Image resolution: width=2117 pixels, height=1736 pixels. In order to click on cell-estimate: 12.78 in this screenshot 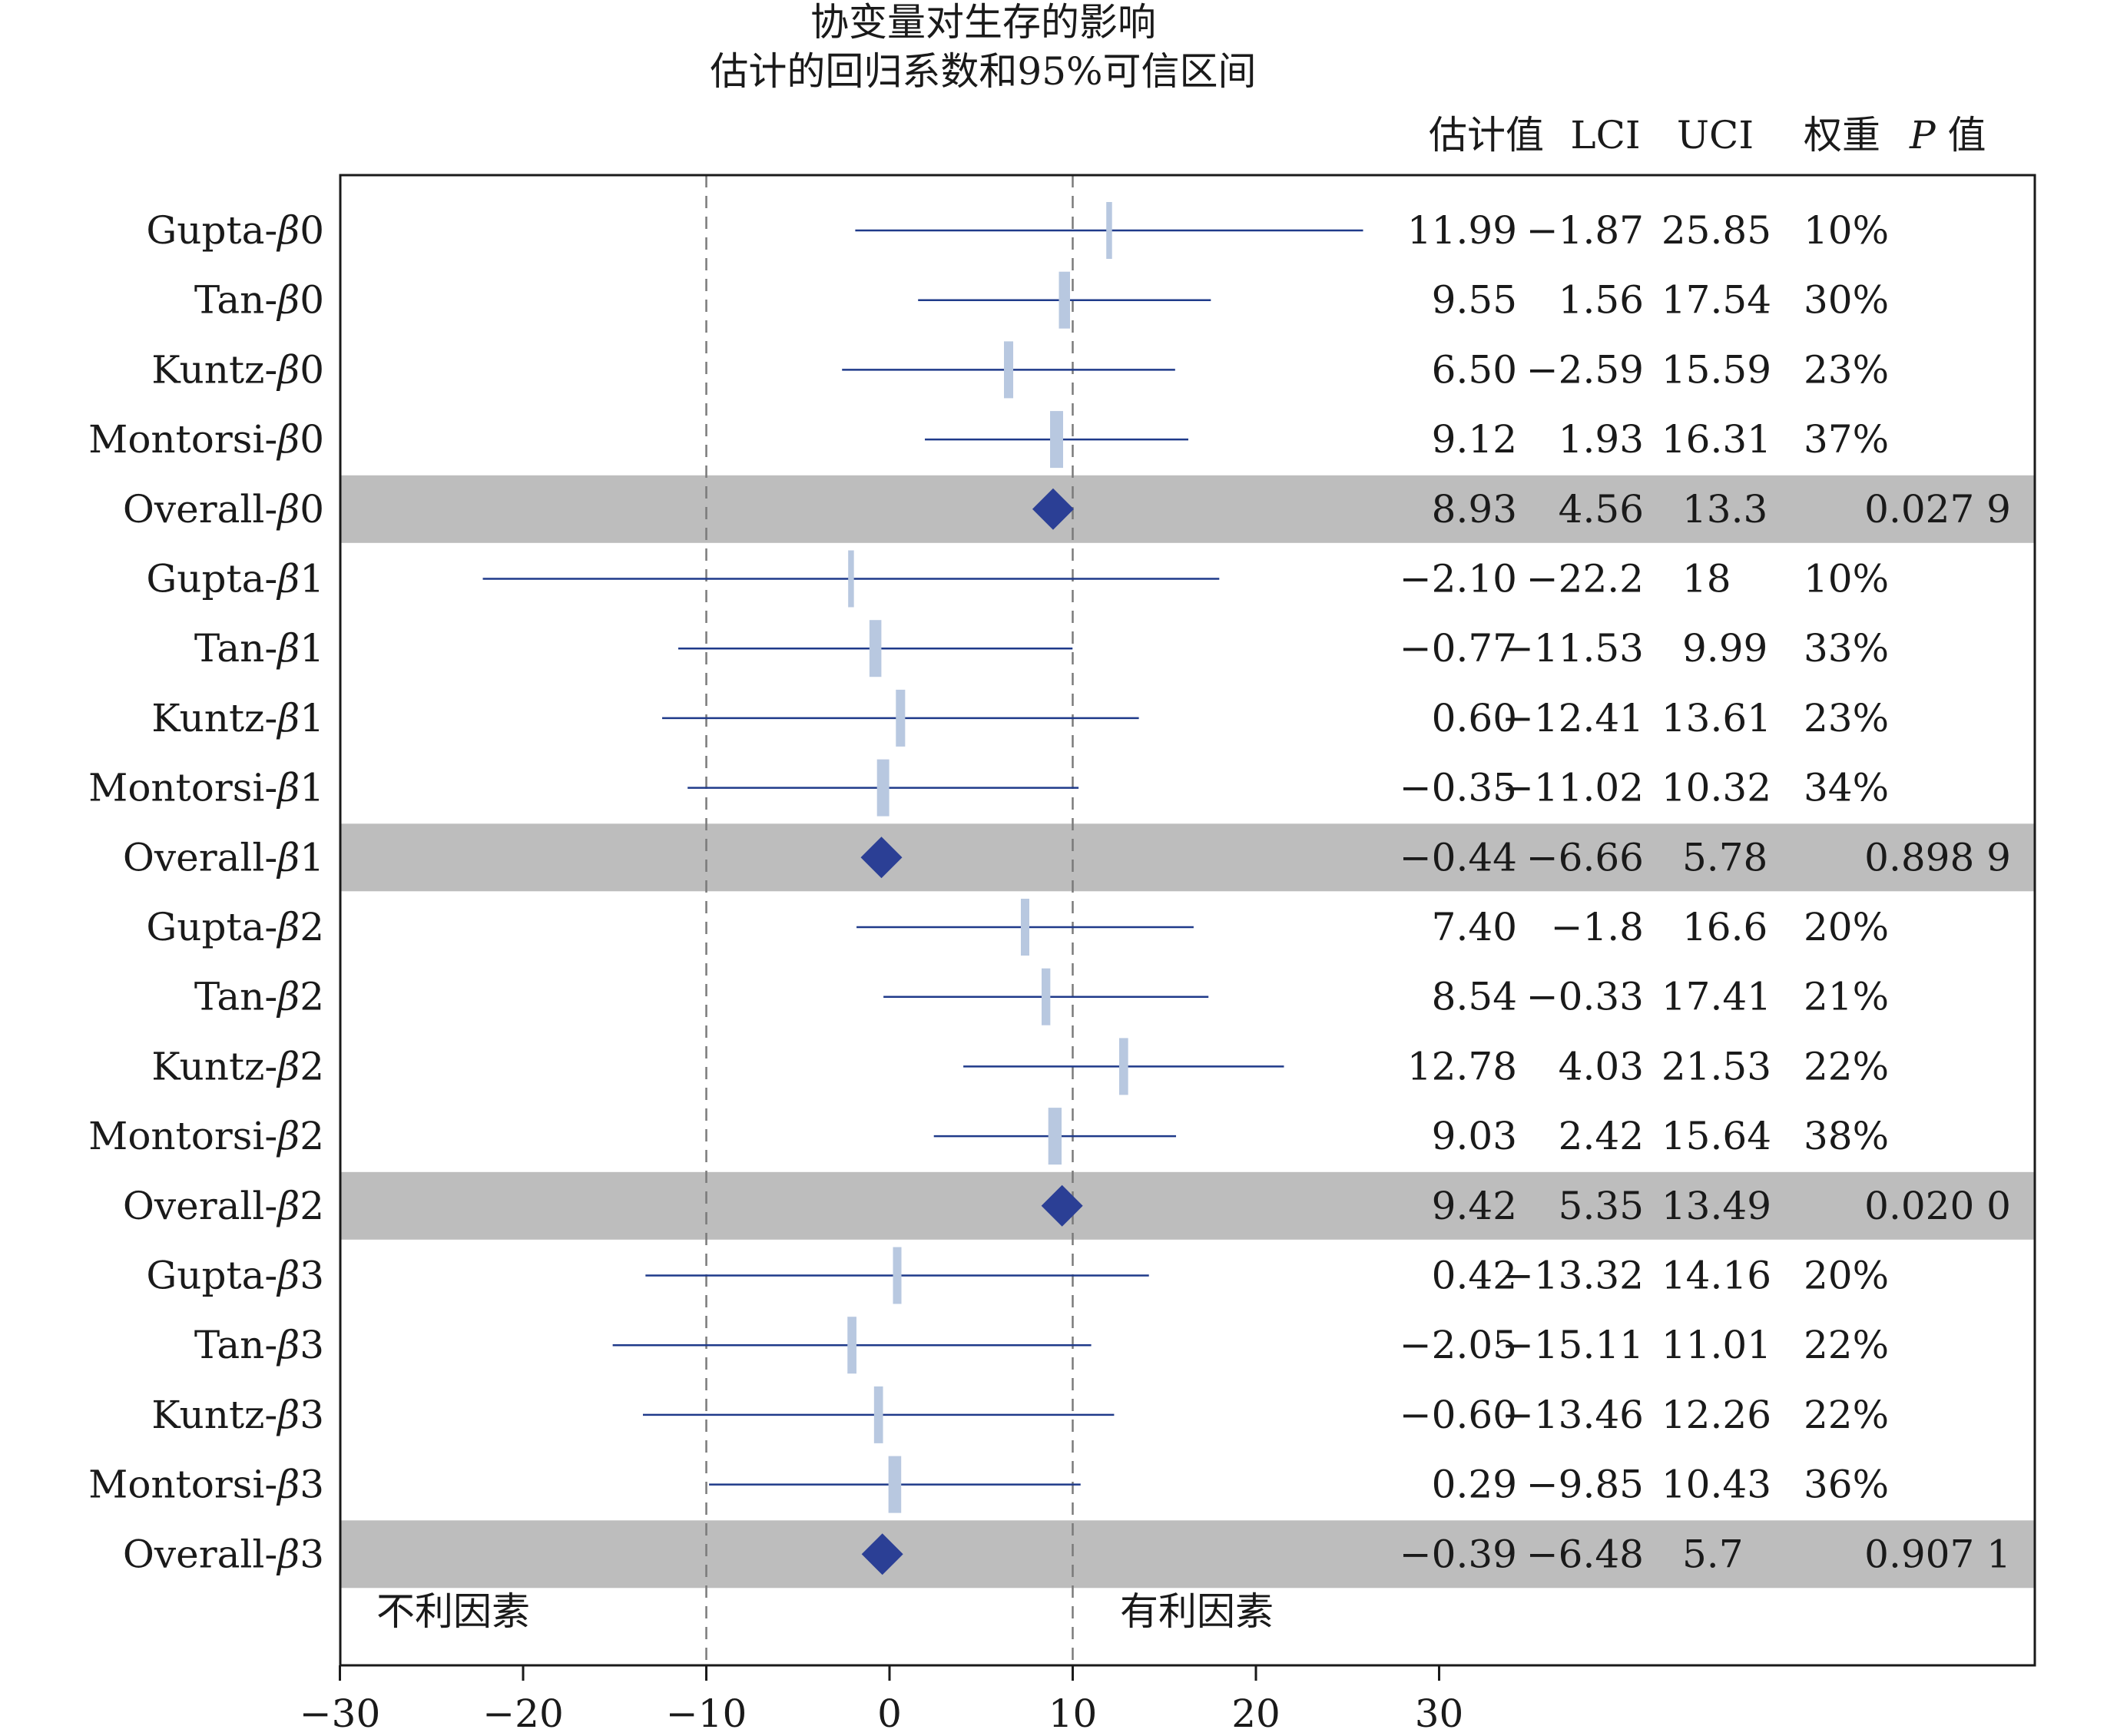, I will do `click(1462, 1066)`.